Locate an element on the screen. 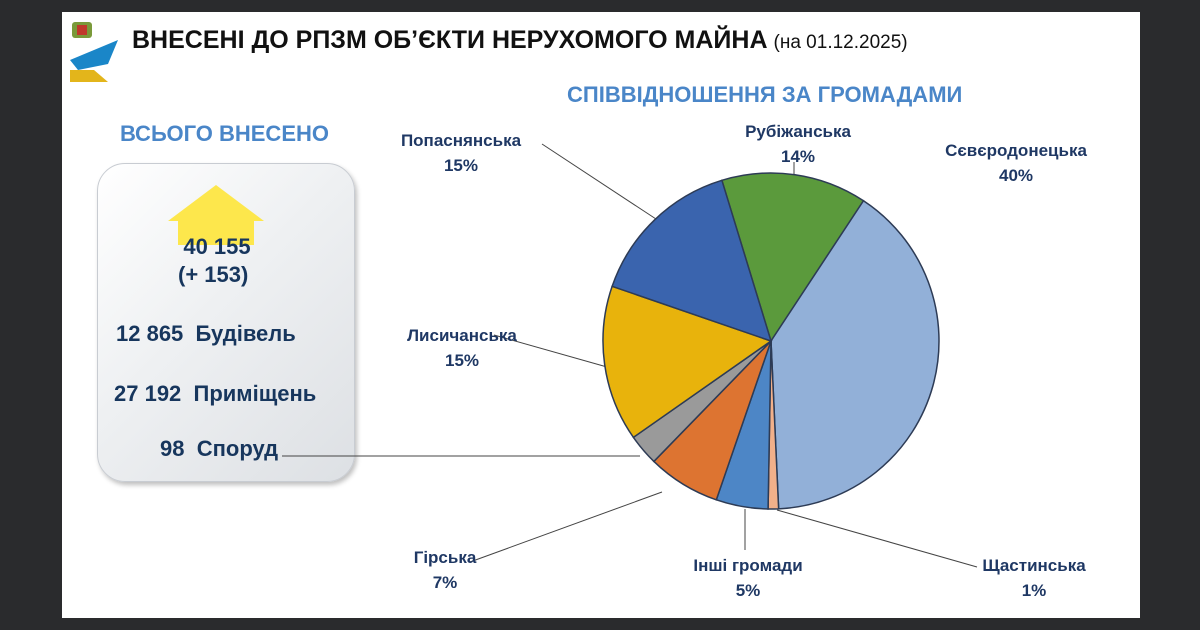  label-popasnianska: Попаснянська 15% is located at coordinates (461, 153).